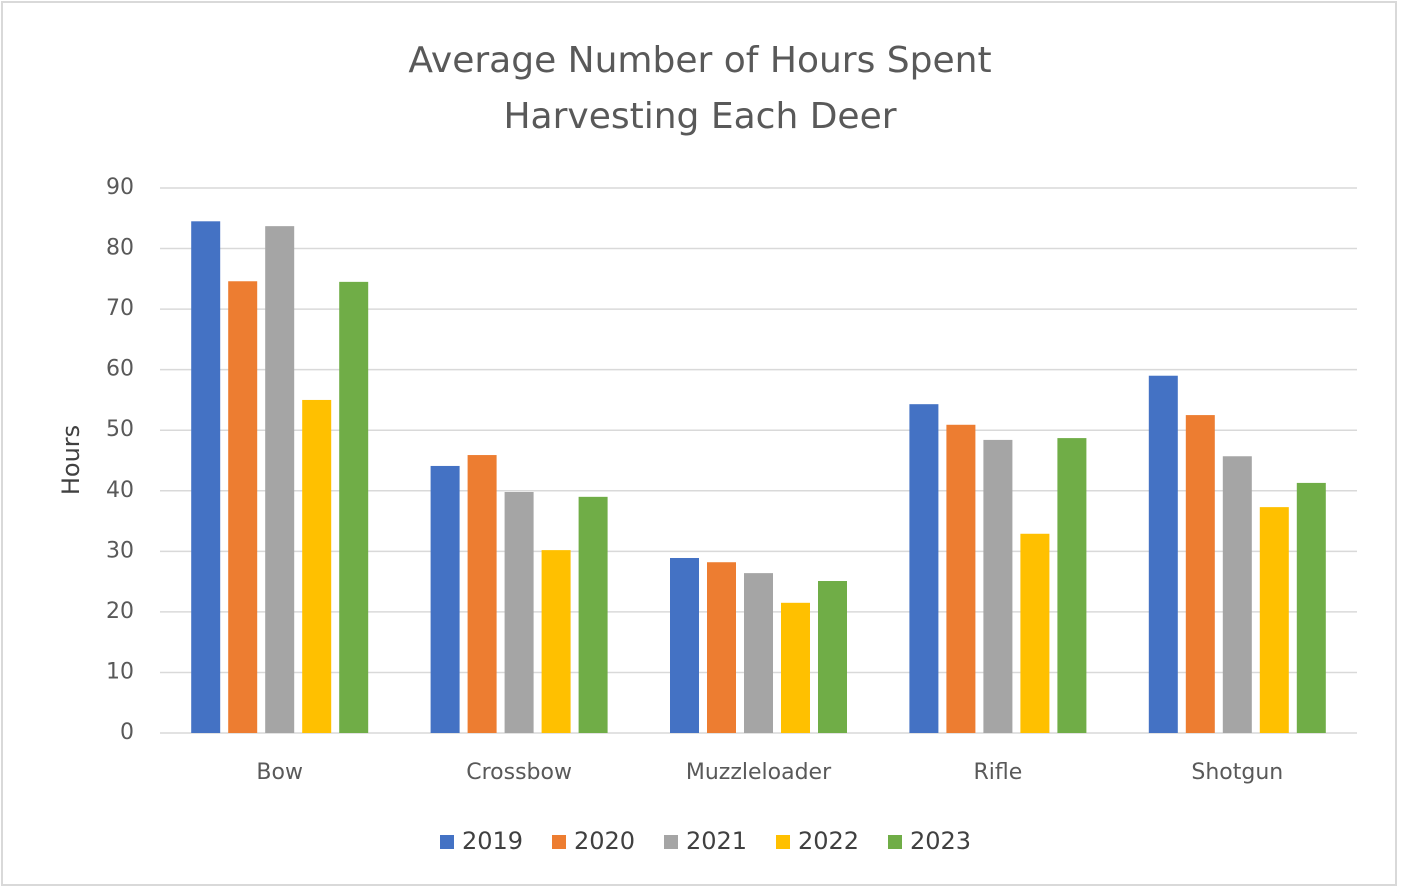  What do you see at coordinates (279, 772) in the screenshot?
I see `x-tick-label: Bow` at bounding box center [279, 772].